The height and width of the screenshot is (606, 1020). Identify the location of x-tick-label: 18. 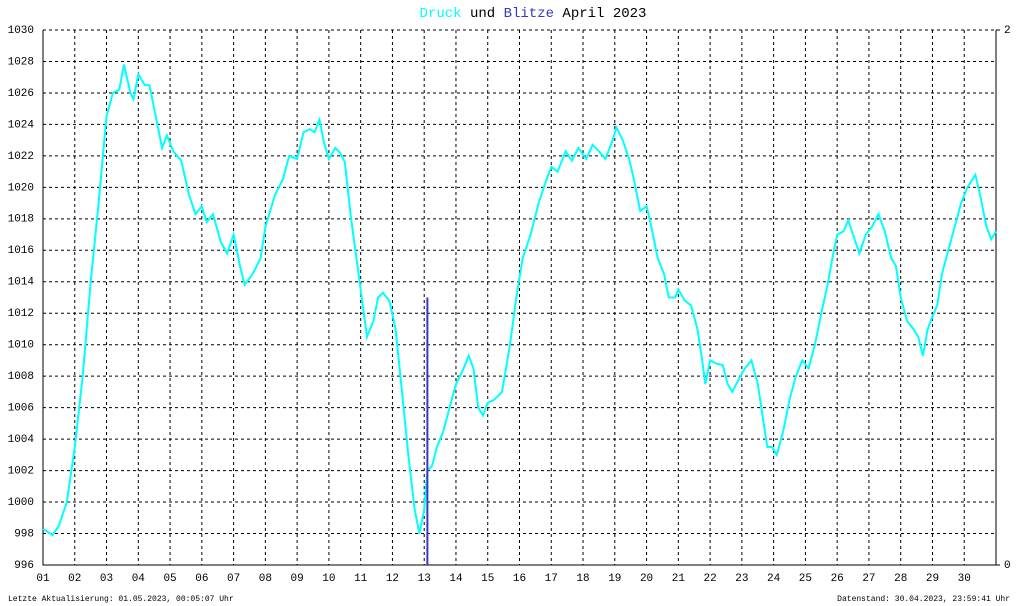
(582, 579).